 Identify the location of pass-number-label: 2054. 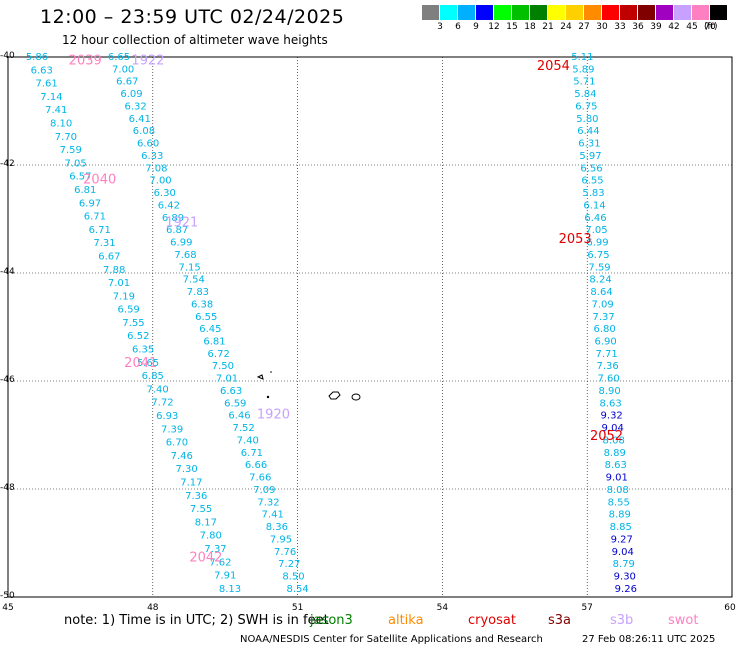
(553, 66).